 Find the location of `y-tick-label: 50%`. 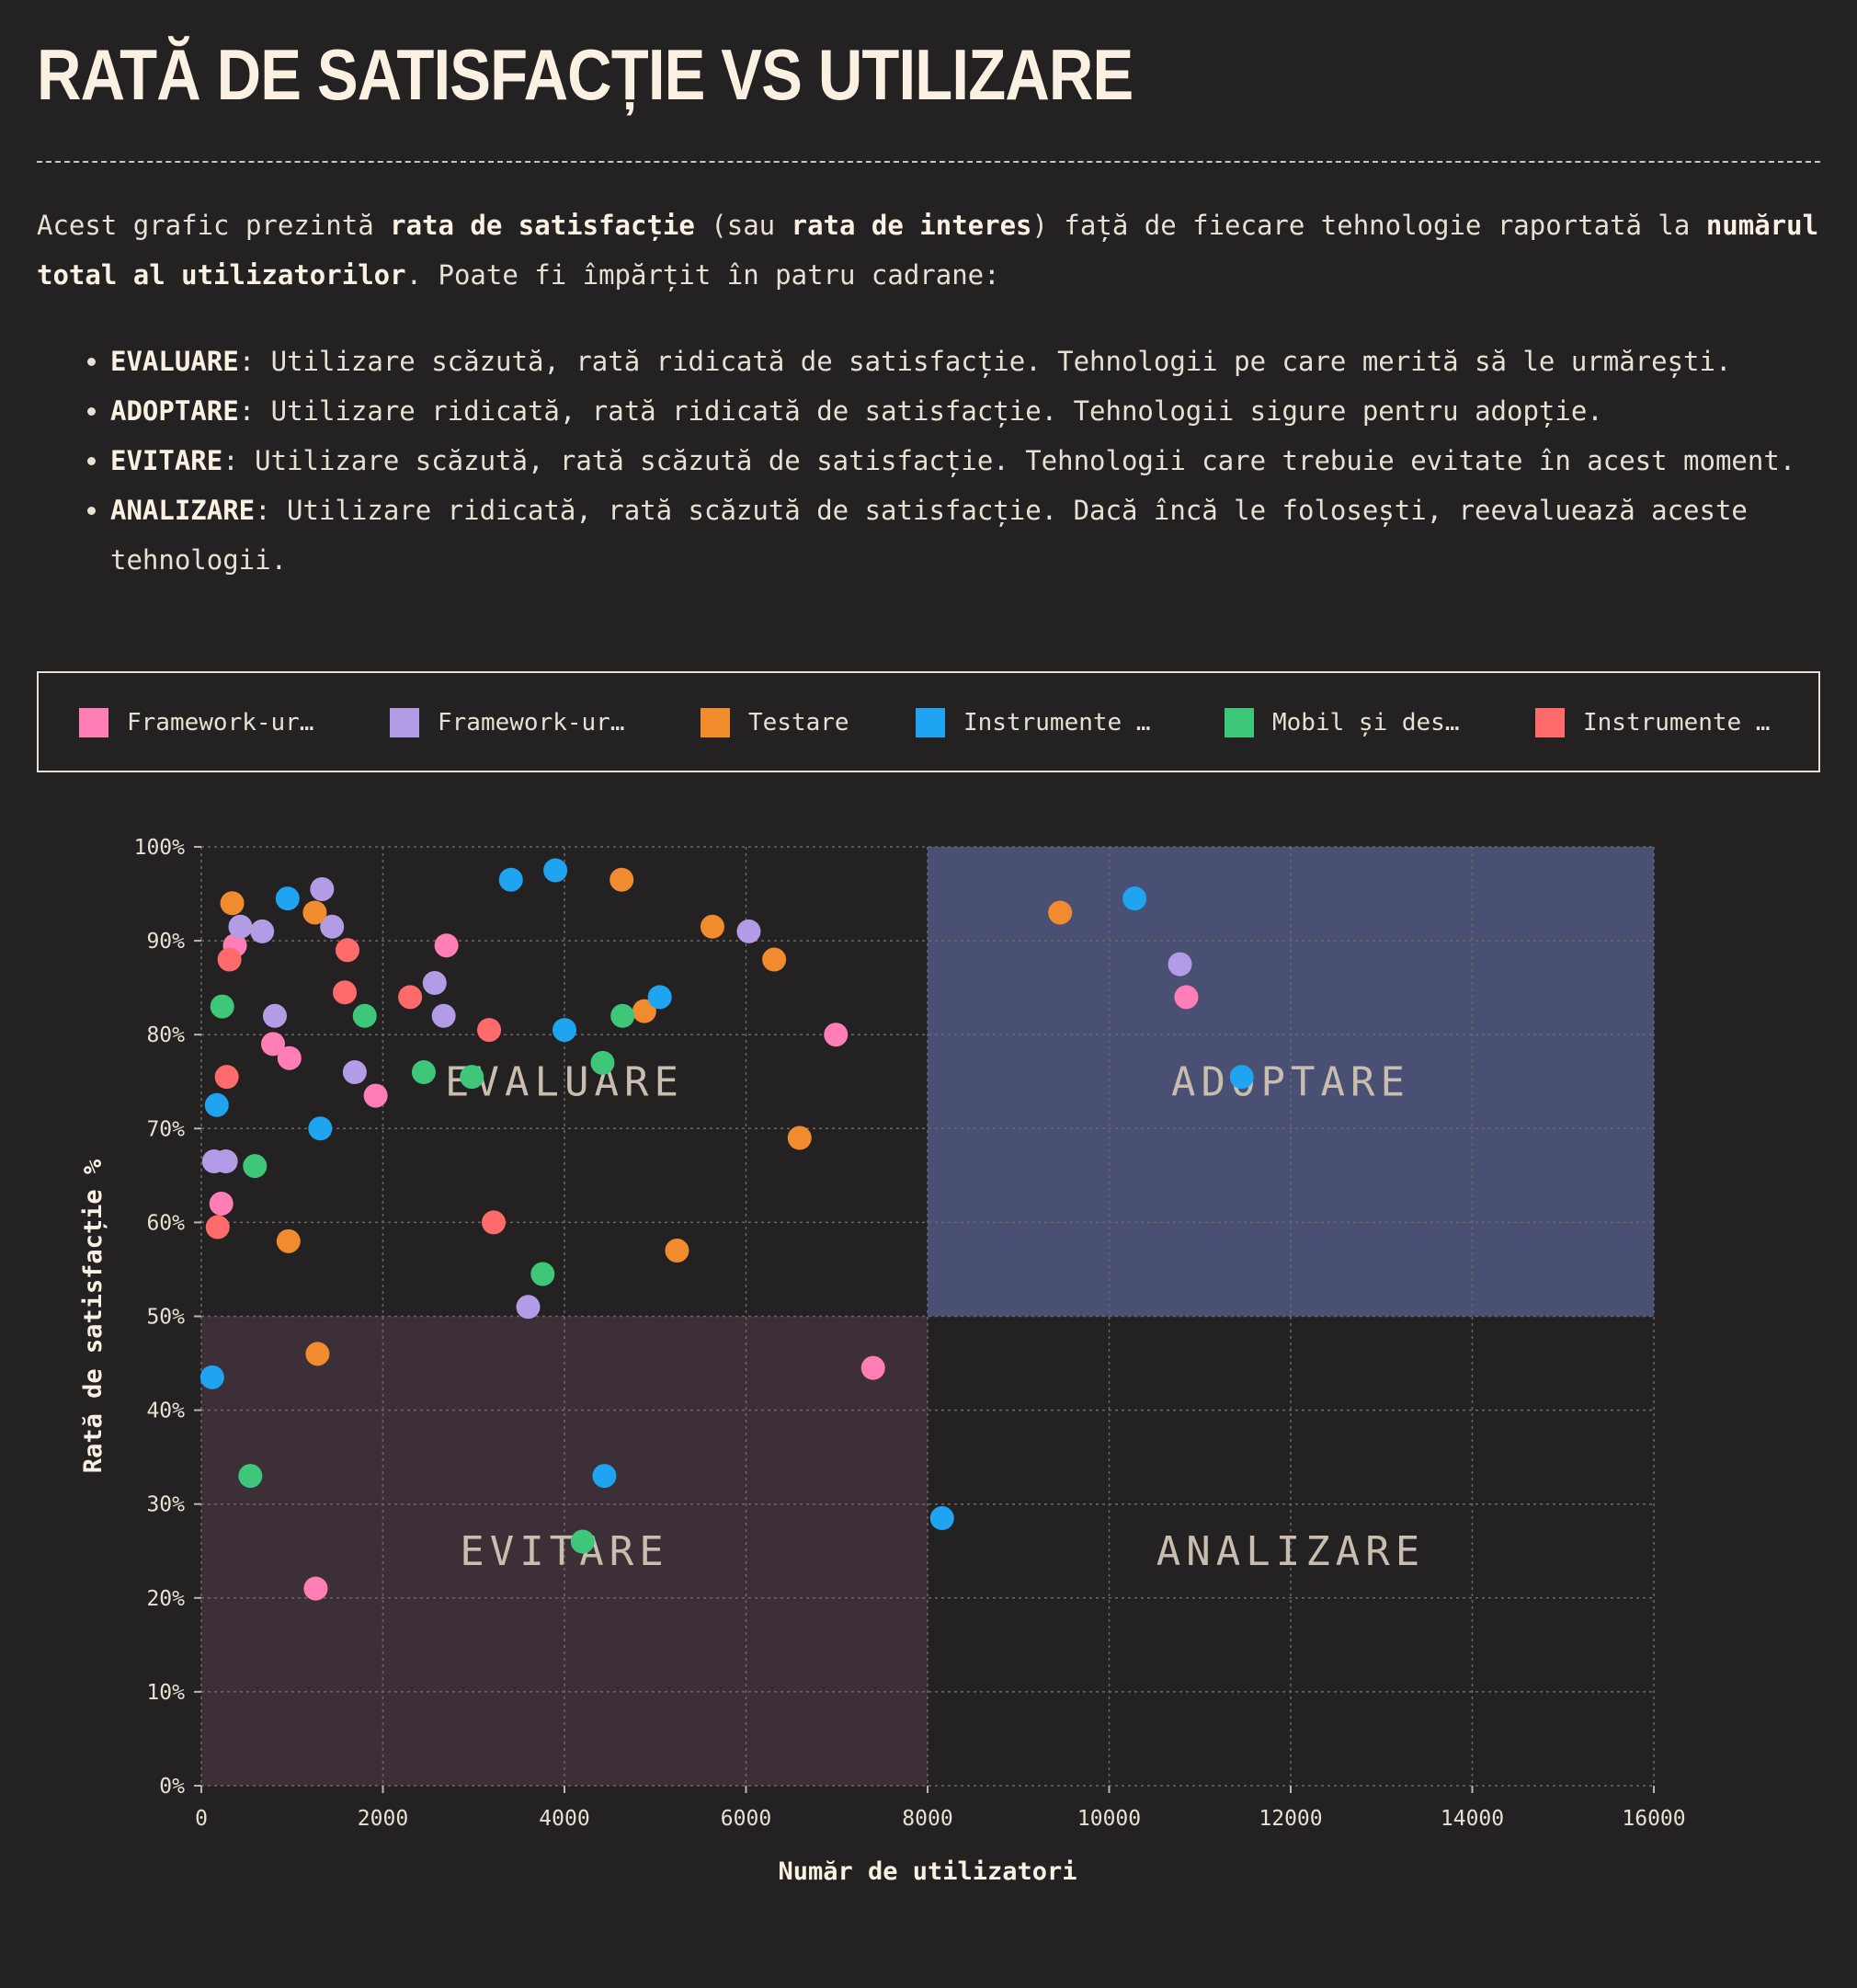

y-tick-label: 50% is located at coordinates (165, 1318).